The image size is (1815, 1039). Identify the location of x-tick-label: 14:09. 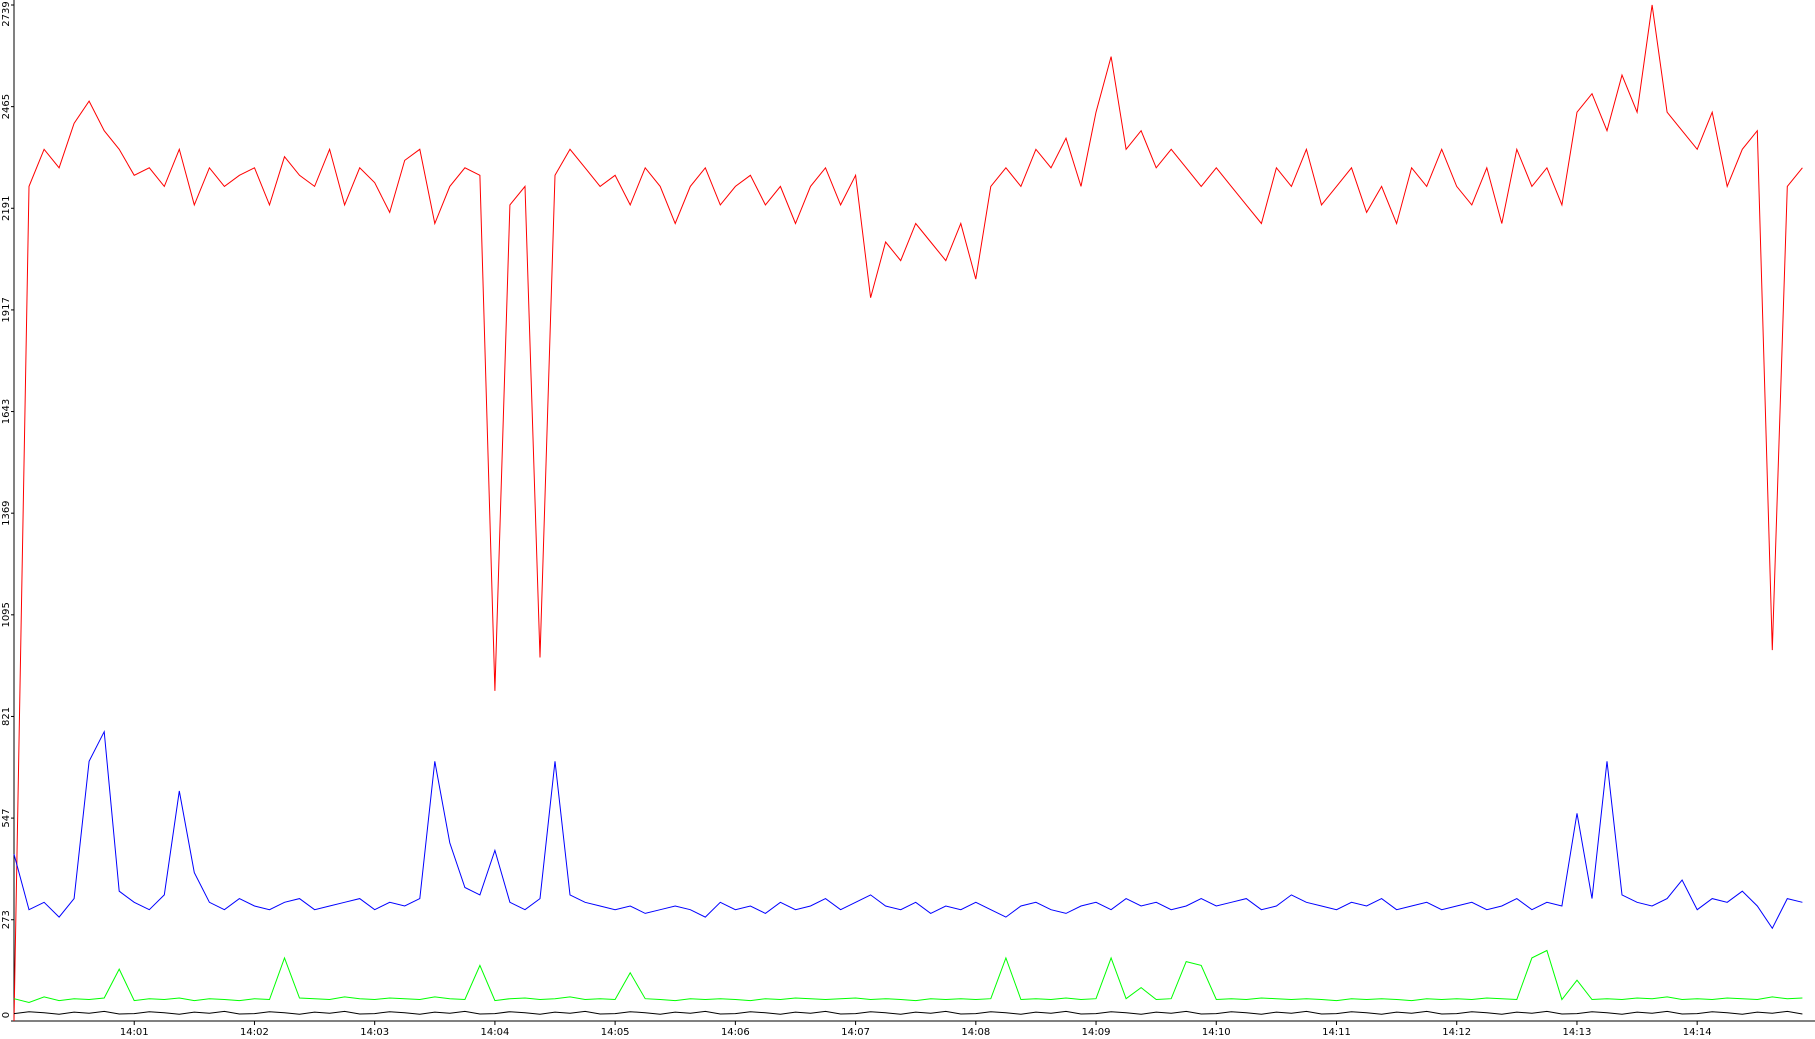
(1096, 1032).